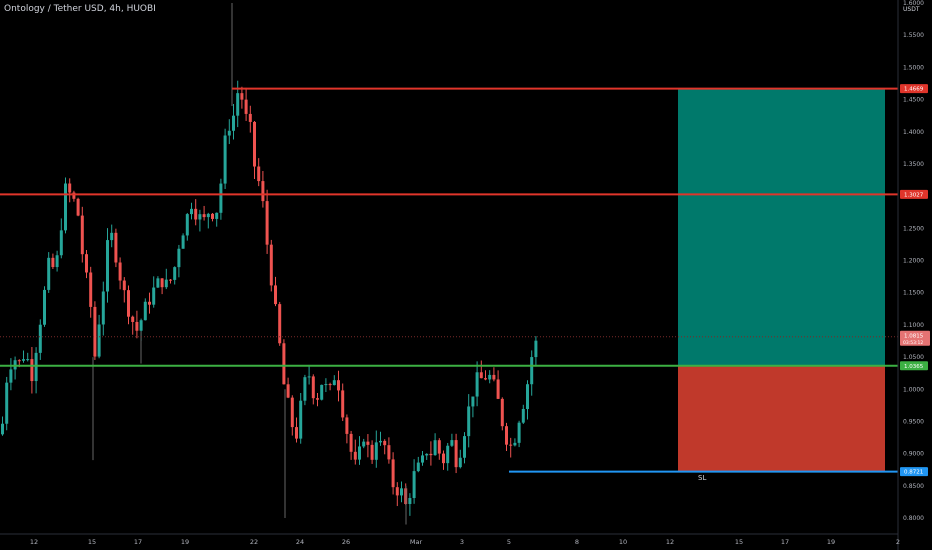 The width and height of the screenshot is (932, 550). I want to click on level-resistance-badge-label: 1.3027, so click(914, 195).